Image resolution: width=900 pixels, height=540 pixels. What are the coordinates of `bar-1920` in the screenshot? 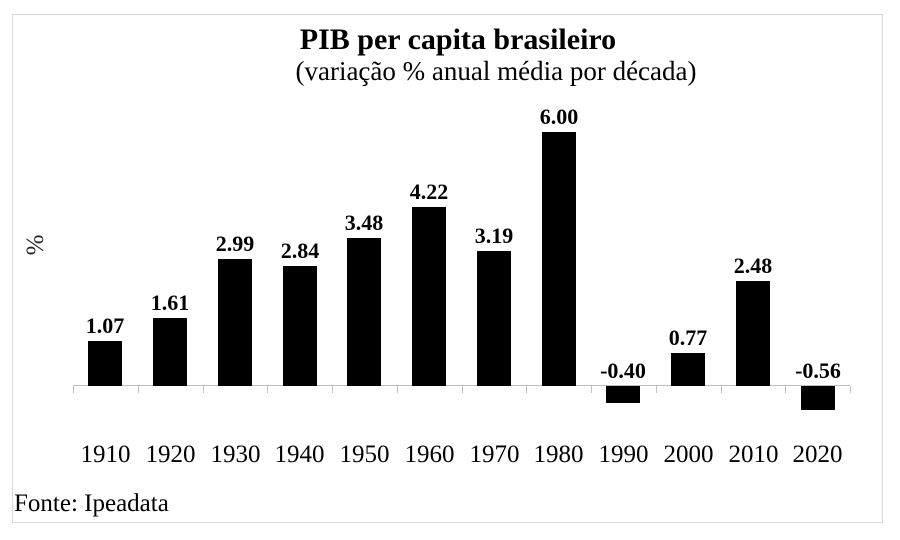 It's located at (170, 352).